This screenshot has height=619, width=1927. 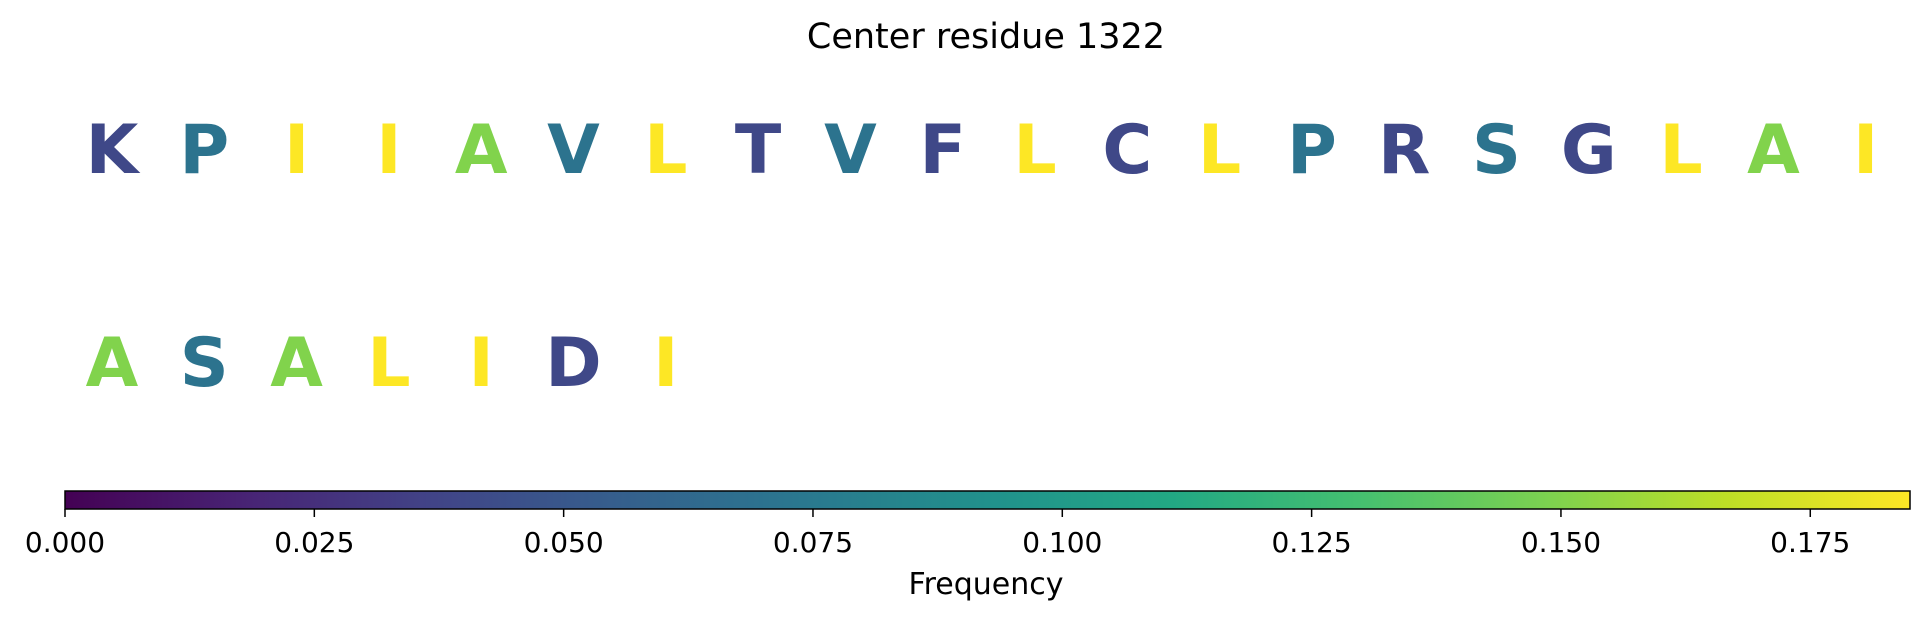 What do you see at coordinates (986, 584) in the screenshot?
I see `colorbar-label: Frequency` at bounding box center [986, 584].